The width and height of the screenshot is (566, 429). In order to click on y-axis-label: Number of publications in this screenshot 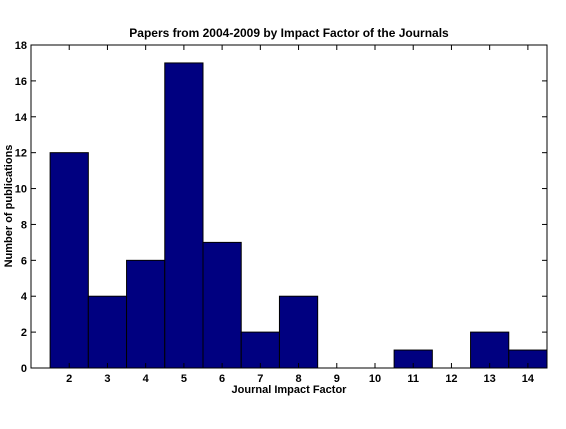, I will do `click(9, 206)`.